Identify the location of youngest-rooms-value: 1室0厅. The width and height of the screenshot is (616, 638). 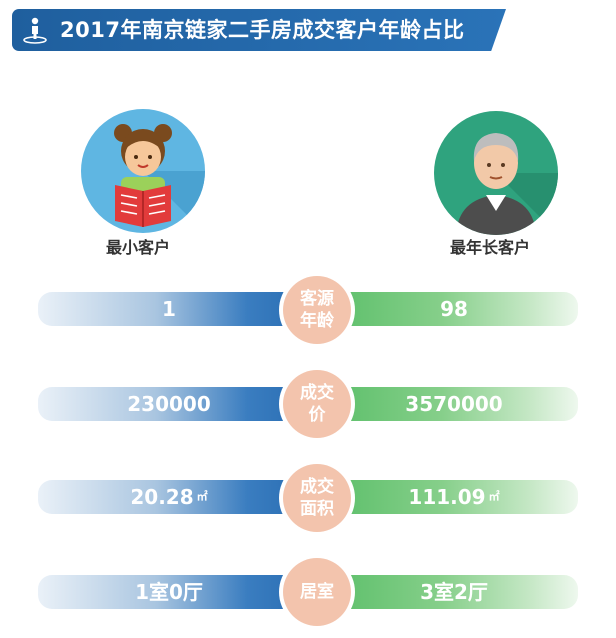
(169, 592).